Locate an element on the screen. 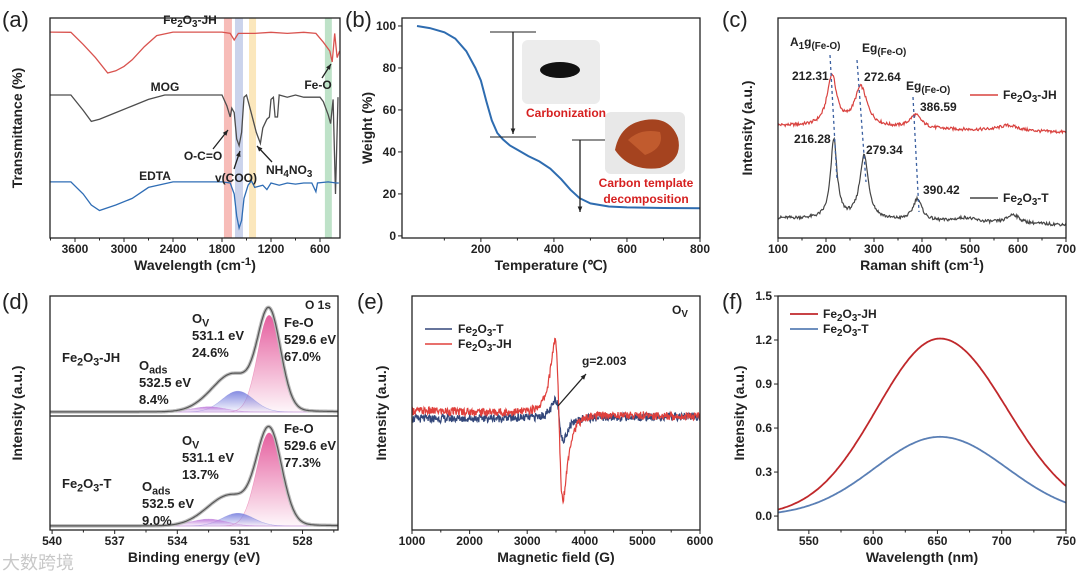  x-tick-label: 1200 is located at coordinates (271, 249).